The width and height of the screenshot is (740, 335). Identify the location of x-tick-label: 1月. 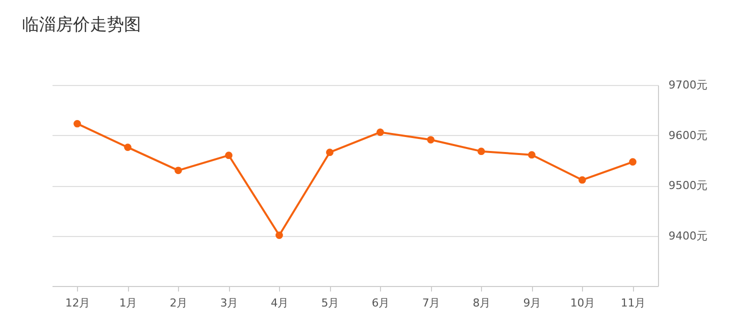
(128, 303).